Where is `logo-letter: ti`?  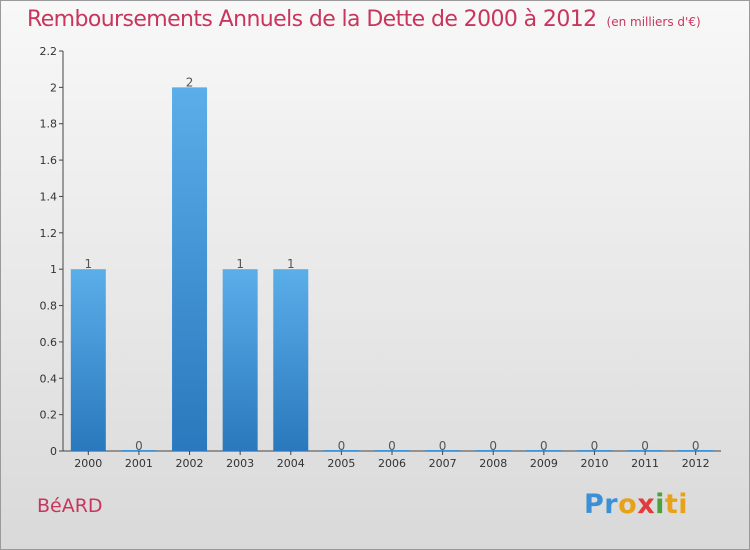 logo-letter: ti is located at coordinates (676, 504).